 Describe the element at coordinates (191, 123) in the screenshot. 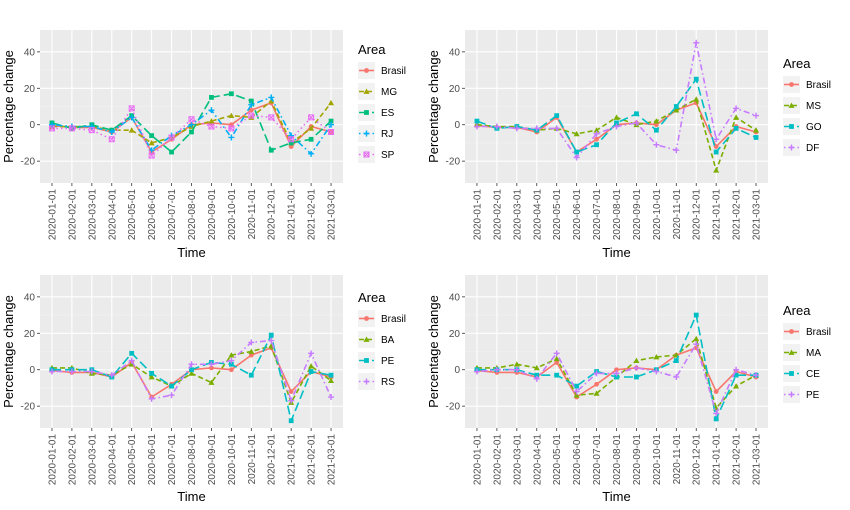

I see `series-line-es` at that location.